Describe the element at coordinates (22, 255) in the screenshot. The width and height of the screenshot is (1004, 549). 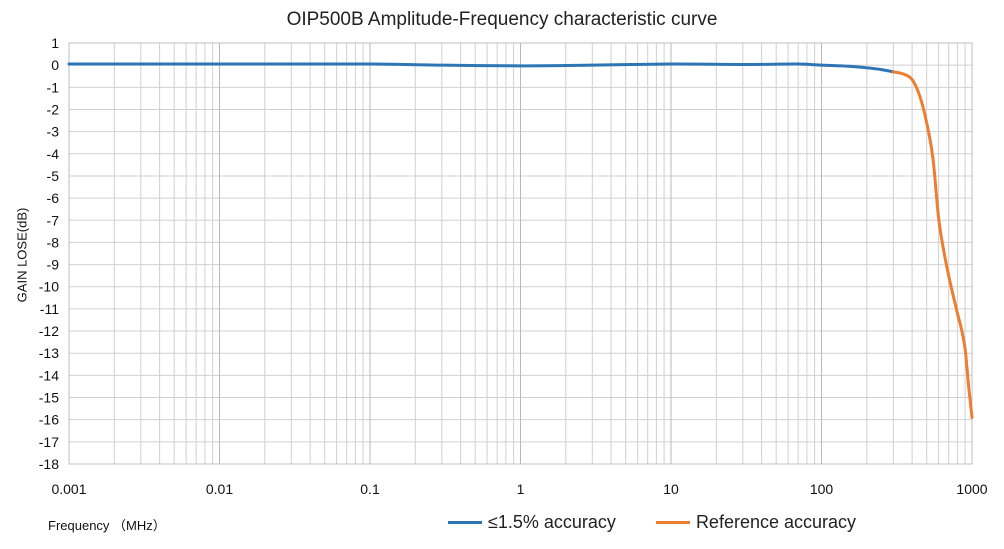
I see `y-axis-label: GAIN LOSE(dB)` at that location.